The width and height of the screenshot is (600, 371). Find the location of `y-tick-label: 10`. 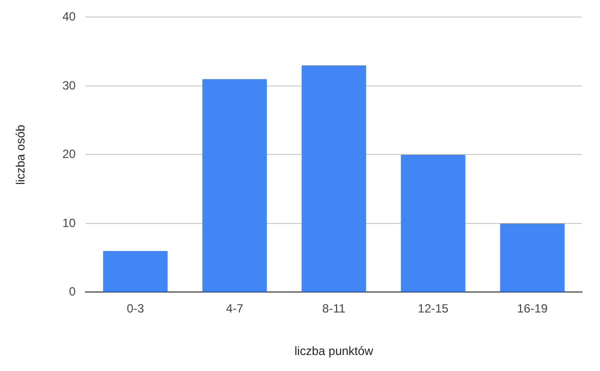

y-tick-label: 10 is located at coordinates (69, 223).